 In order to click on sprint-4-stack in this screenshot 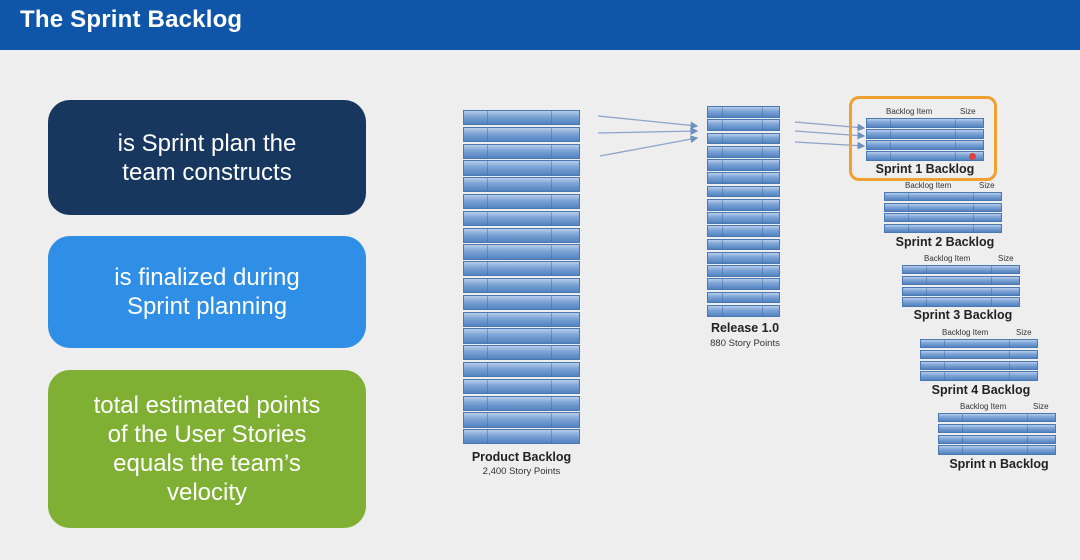, I will do `click(979, 360)`.